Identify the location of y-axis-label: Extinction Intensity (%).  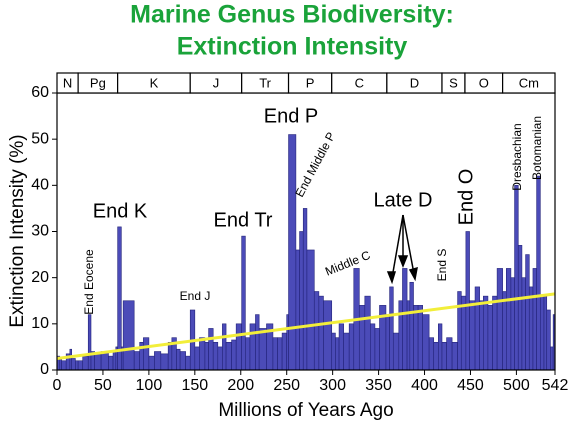
(17, 230).